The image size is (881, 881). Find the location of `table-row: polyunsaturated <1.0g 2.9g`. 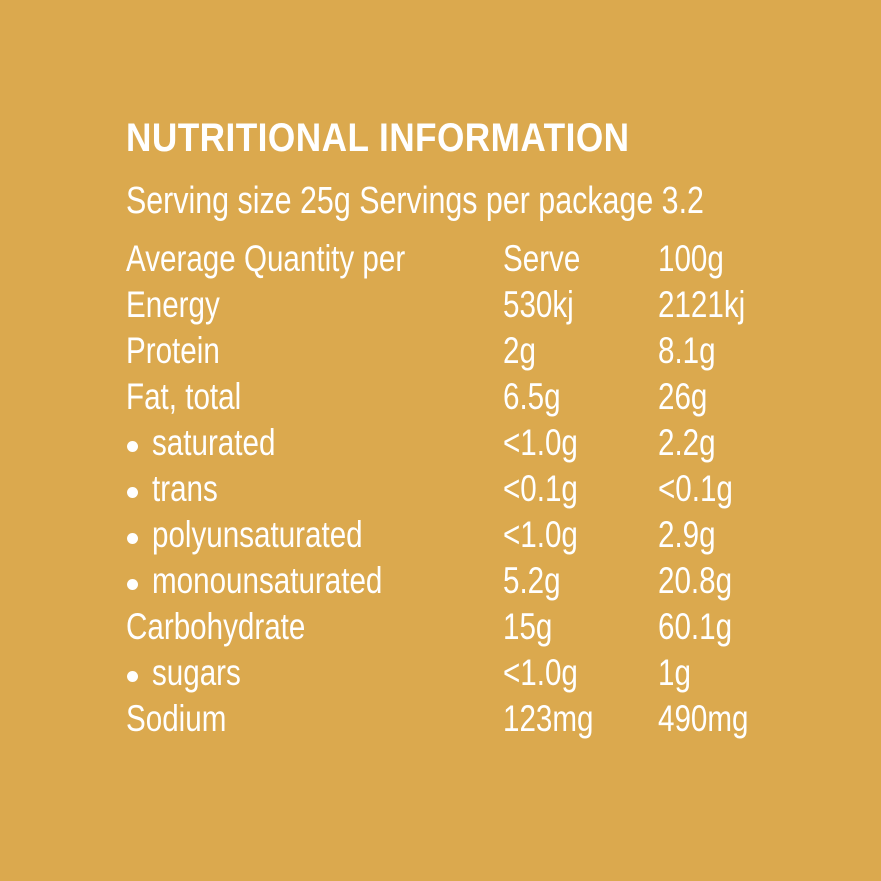

table-row: polyunsaturated <1.0g 2.9g is located at coordinates (440, 537).